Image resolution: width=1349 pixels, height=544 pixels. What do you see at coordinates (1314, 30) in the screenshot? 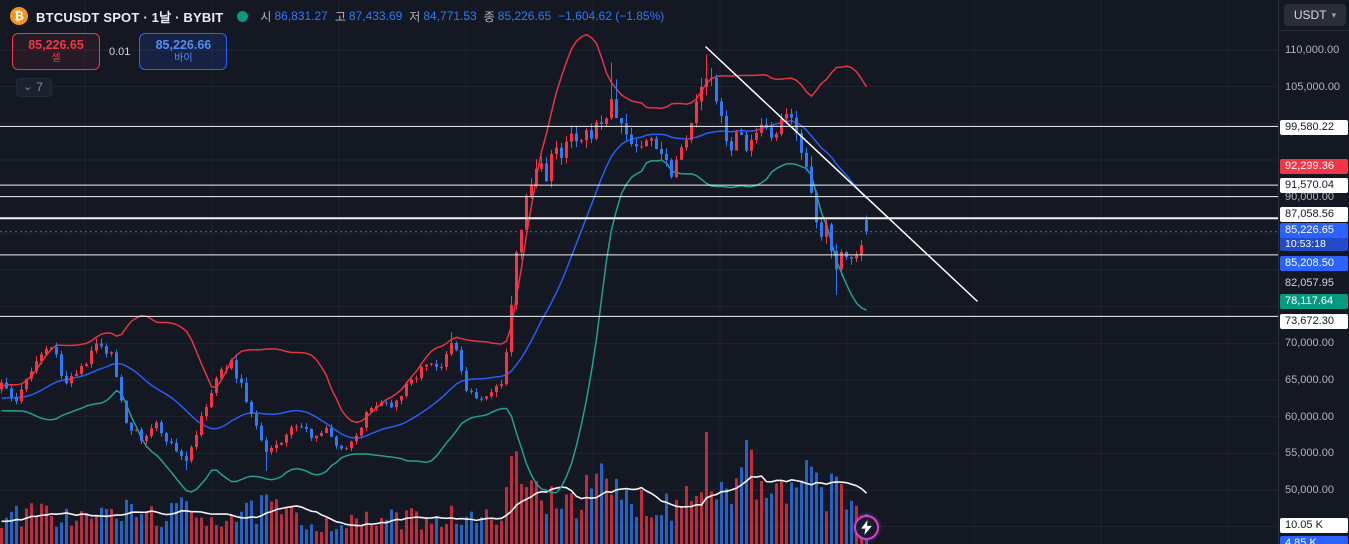
I see `axis-separator` at bounding box center [1314, 30].